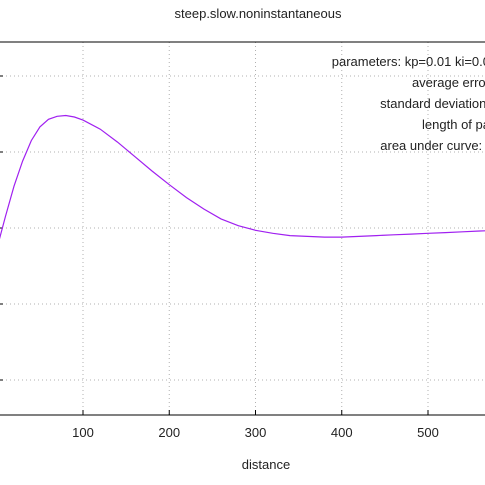 Image resolution: width=485 pixels, height=485 pixels. I want to click on annotation-line: average error, so click(448, 82).